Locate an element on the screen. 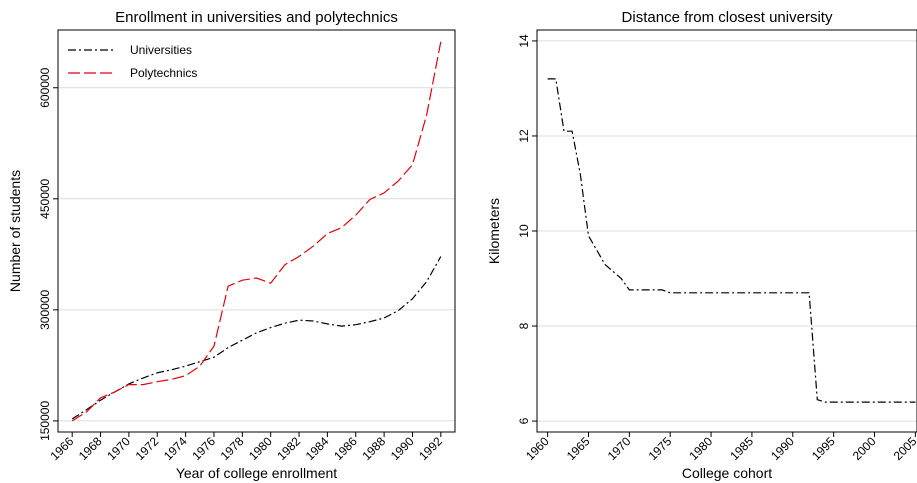 The width and height of the screenshot is (917, 483). x-tick-label: 1960 is located at coordinates (537, 448).